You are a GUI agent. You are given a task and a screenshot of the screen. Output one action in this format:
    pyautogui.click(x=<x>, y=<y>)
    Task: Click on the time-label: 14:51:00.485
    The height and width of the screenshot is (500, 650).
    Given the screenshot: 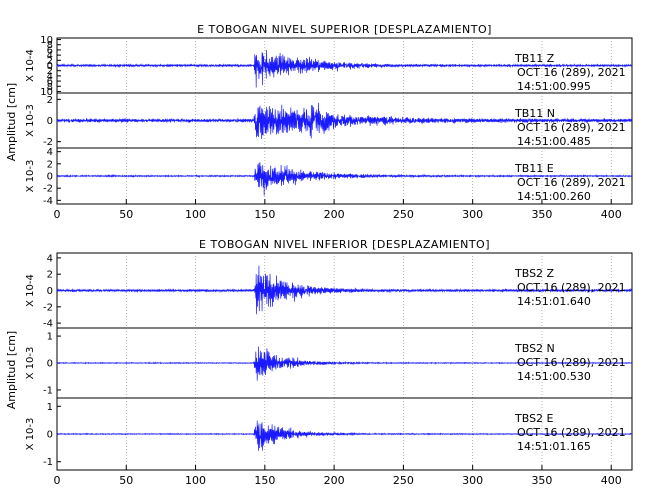 What is the action you would take?
    pyautogui.click(x=554, y=141)
    